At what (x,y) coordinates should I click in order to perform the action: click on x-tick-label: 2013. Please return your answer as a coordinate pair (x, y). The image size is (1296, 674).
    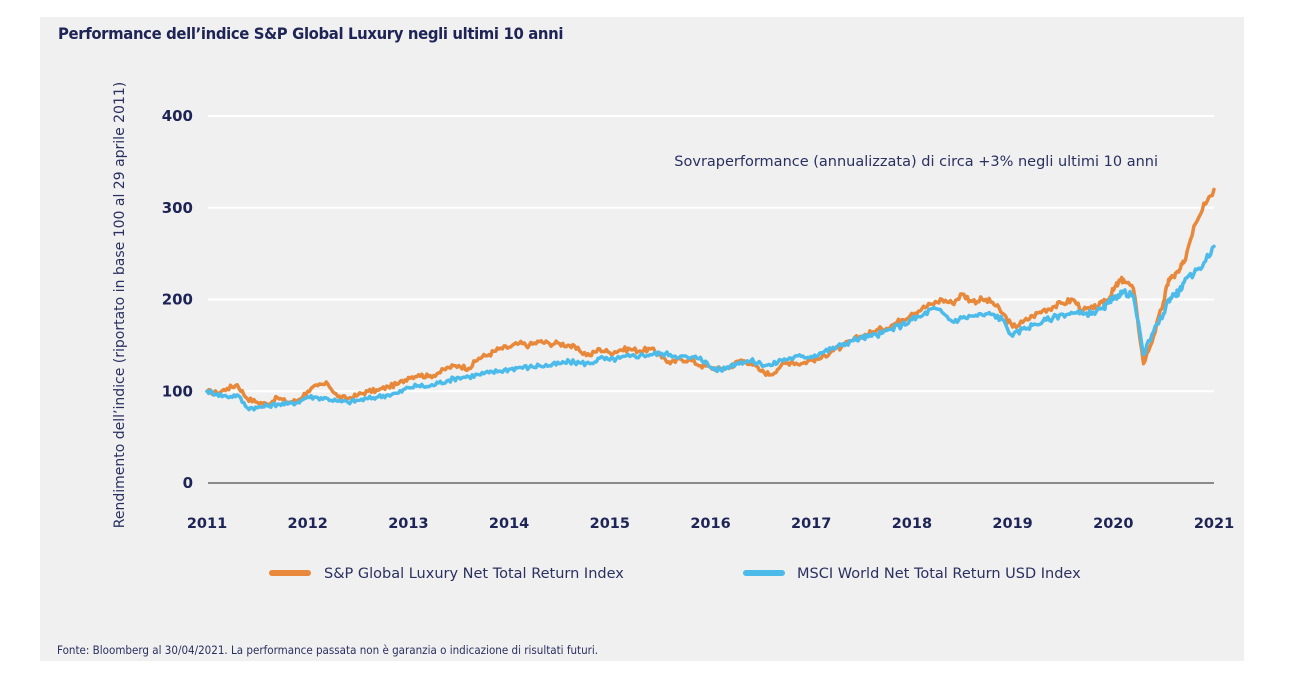
    Looking at the image, I should click on (408, 524).